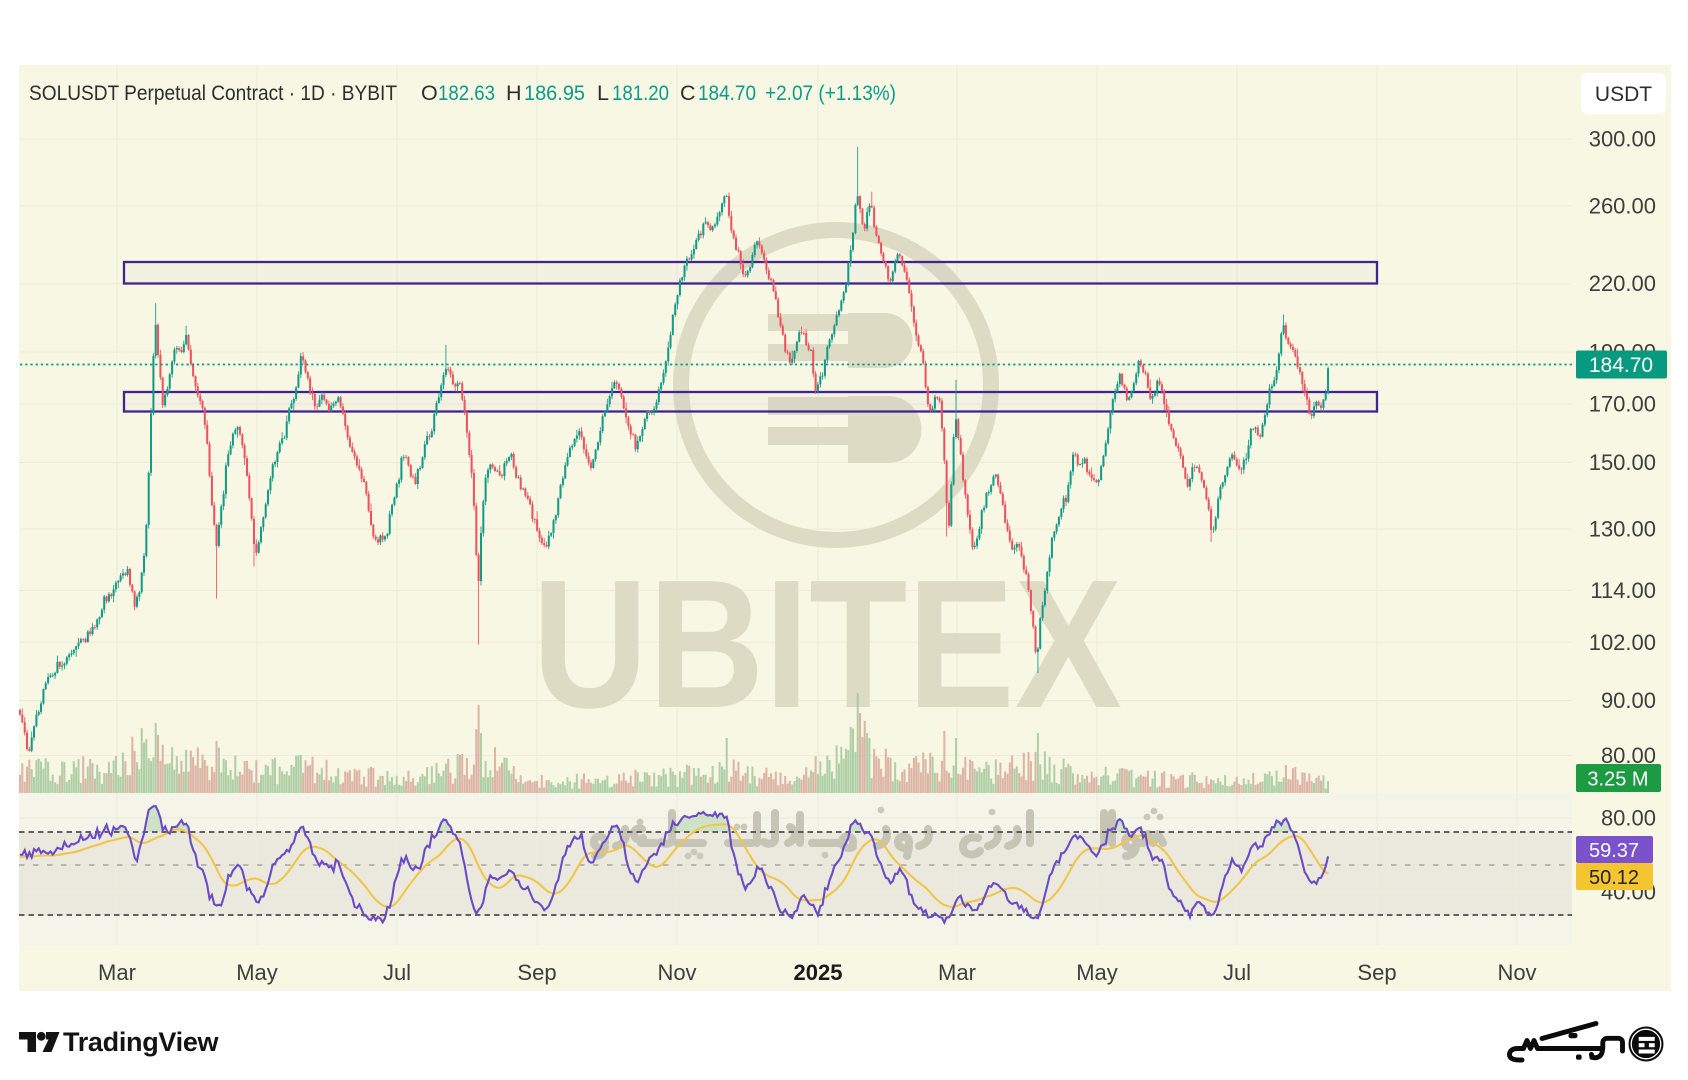 The image size is (1688, 1080). What do you see at coordinates (554, 93) in the screenshot?
I see `svg-text: 186.95` at bounding box center [554, 93].